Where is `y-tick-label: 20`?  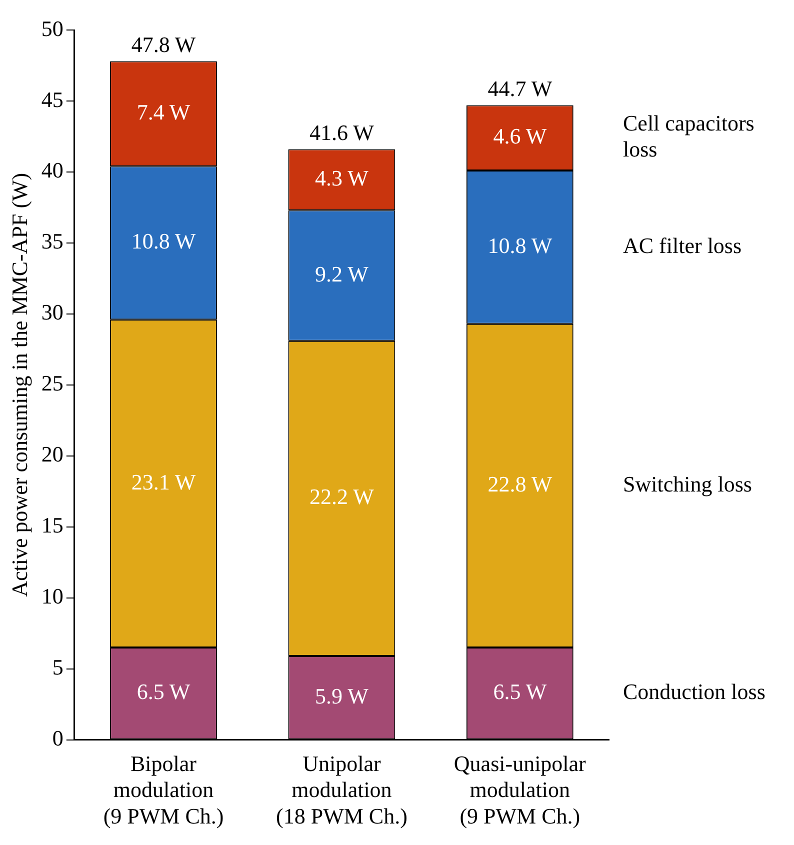 y-tick-label: 20 is located at coordinates (52, 454).